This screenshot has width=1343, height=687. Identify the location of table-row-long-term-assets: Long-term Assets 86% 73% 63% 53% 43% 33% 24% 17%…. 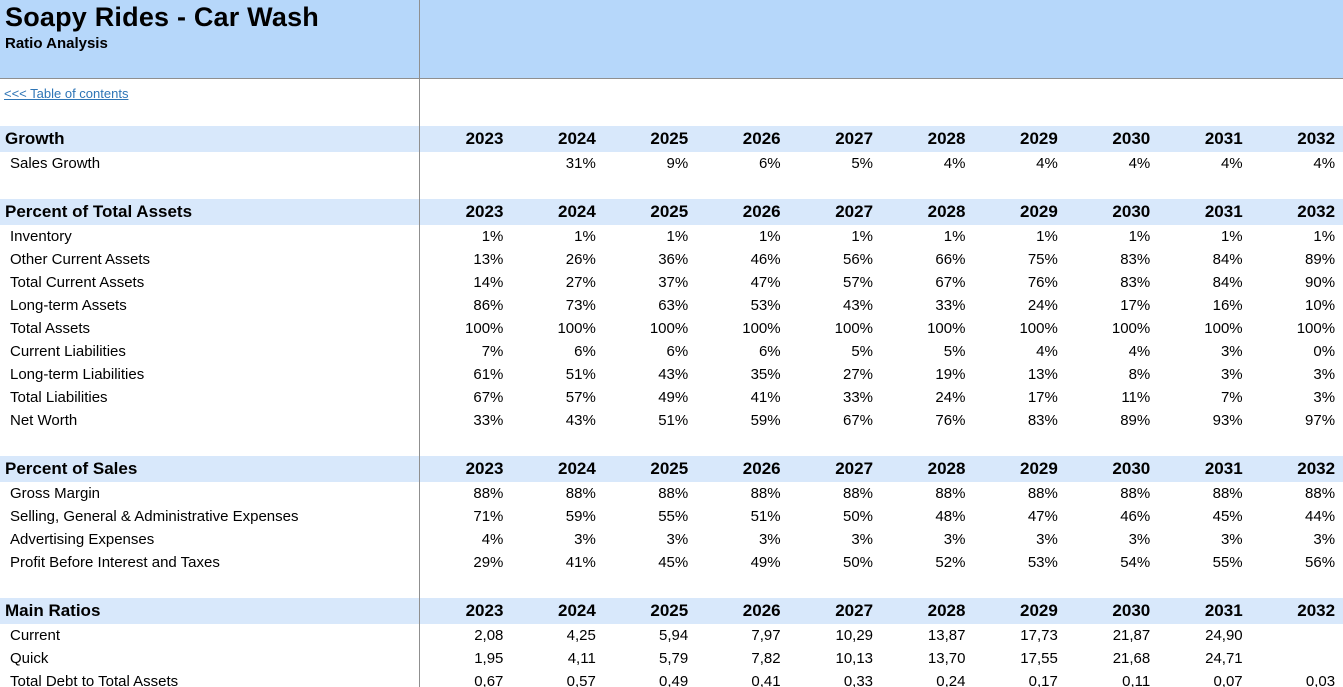
(671, 305).